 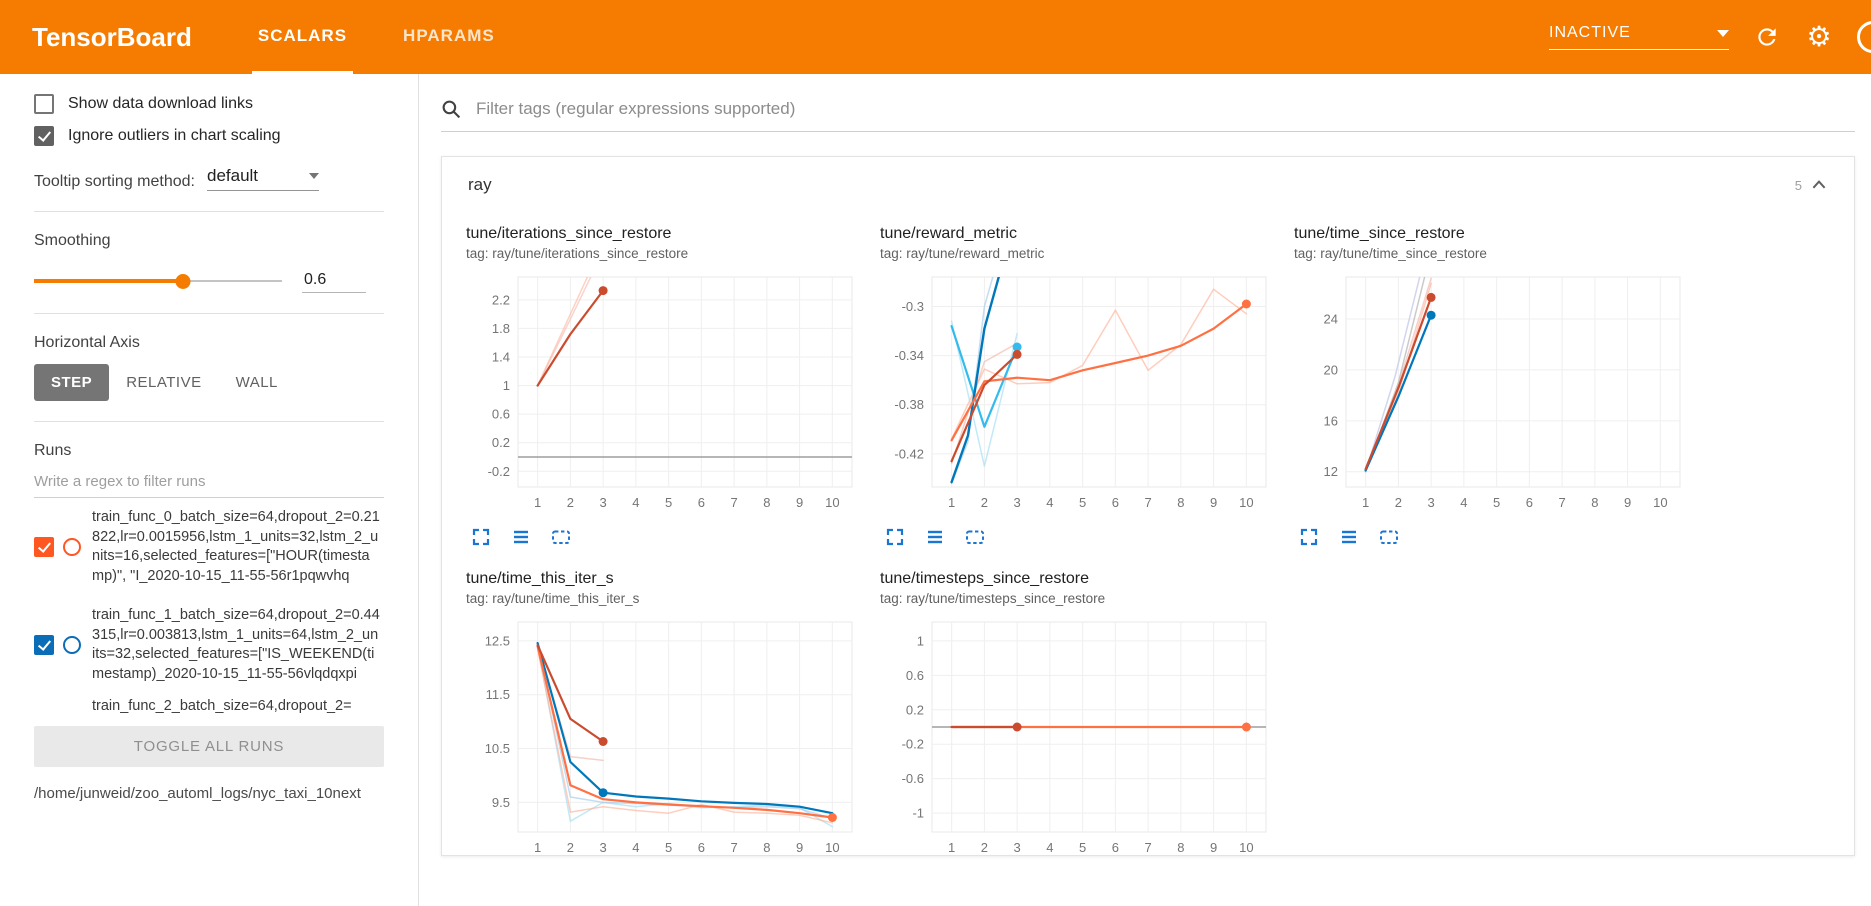 I want to click on svg-text: -0.3, so click(x=913, y=306).